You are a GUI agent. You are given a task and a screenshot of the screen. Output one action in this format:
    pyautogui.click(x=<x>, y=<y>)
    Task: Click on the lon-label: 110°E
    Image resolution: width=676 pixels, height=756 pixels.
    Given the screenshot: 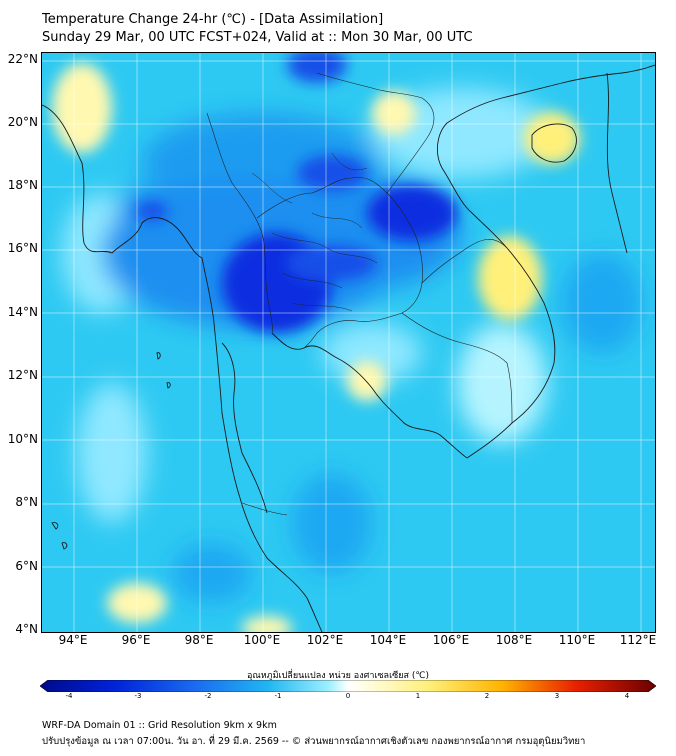 What is the action you would take?
    pyautogui.click(x=577, y=640)
    